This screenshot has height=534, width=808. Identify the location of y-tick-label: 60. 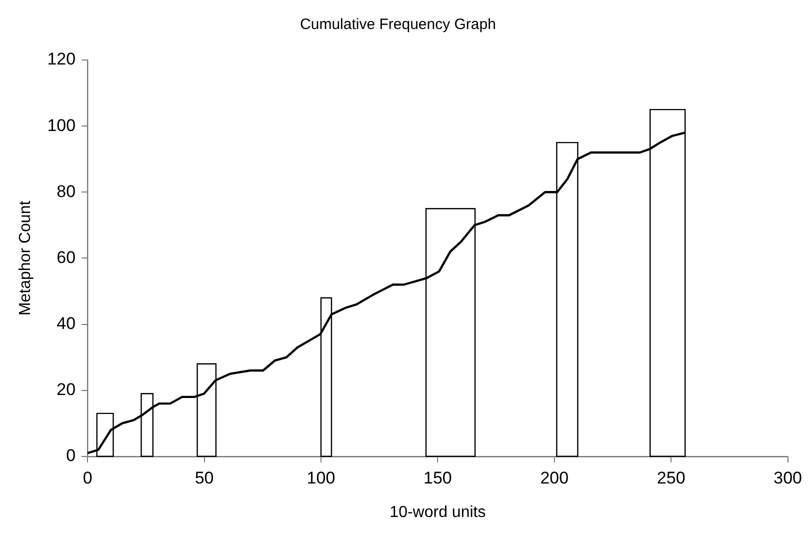
(66, 257).